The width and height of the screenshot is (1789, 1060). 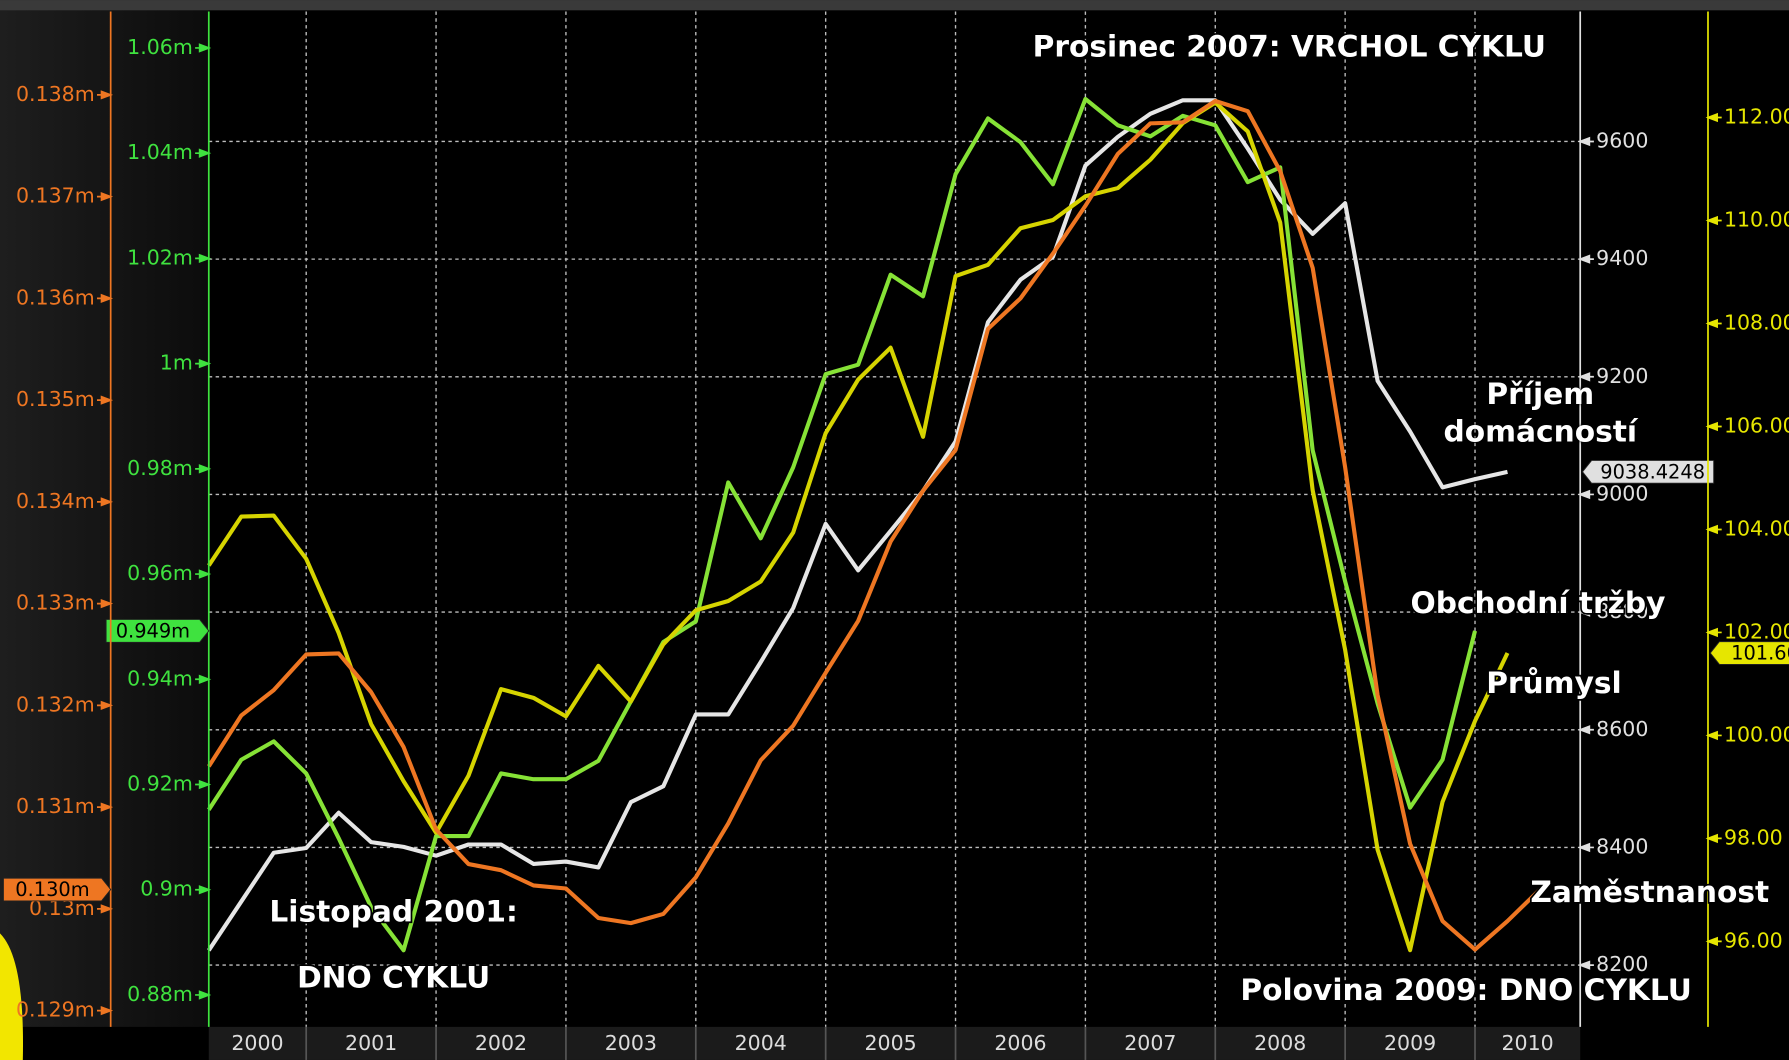 I want to click on y-tick-label: 9400, so click(x=1622, y=258).